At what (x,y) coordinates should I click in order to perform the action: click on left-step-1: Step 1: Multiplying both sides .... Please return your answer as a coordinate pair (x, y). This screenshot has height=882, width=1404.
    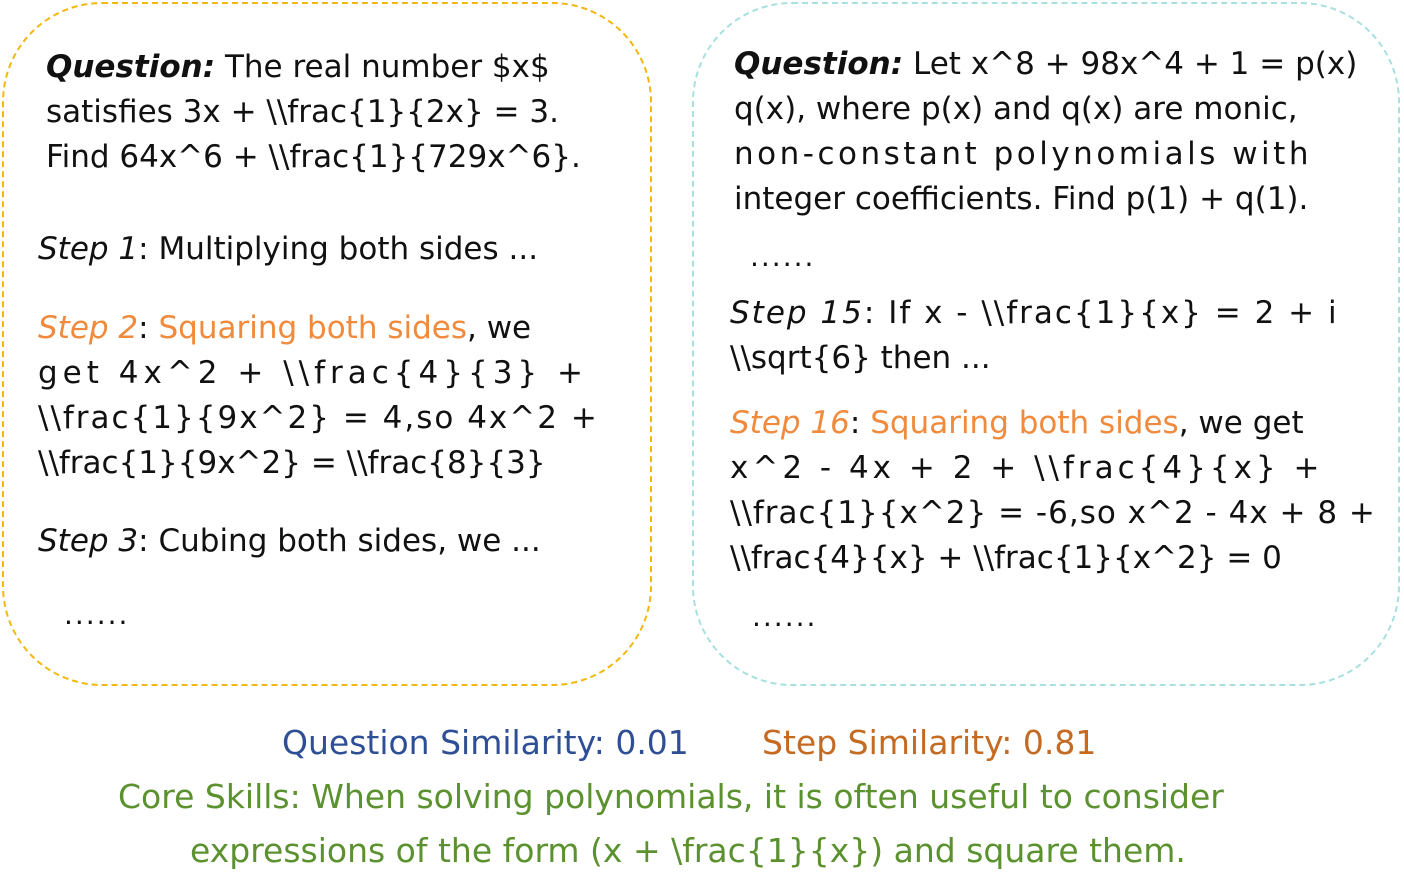
    Looking at the image, I should click on (288, 249).